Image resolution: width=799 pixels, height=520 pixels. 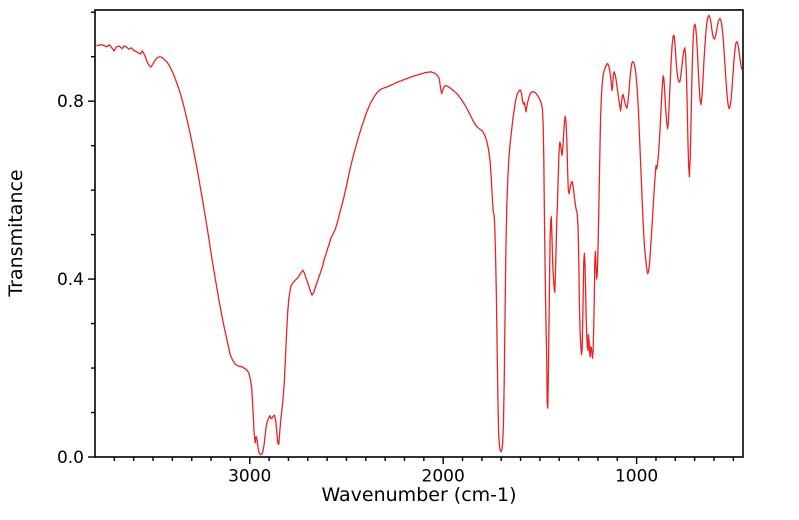 I want to click on x-tick-label: 1000, so click(x=636, y=477).